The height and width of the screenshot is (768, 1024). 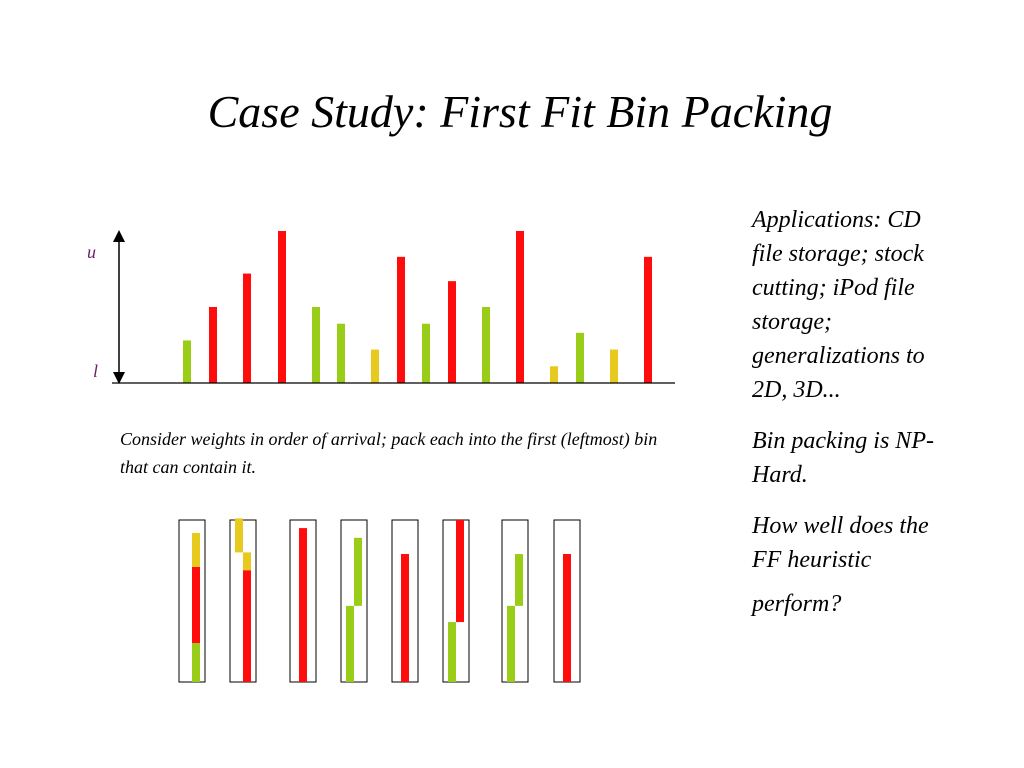 What do you see at coordinates (843, 458) in the screenshot?
I see `np-hard-text: Bin packing is NP-Hard.` at bounding box center [843, 458].